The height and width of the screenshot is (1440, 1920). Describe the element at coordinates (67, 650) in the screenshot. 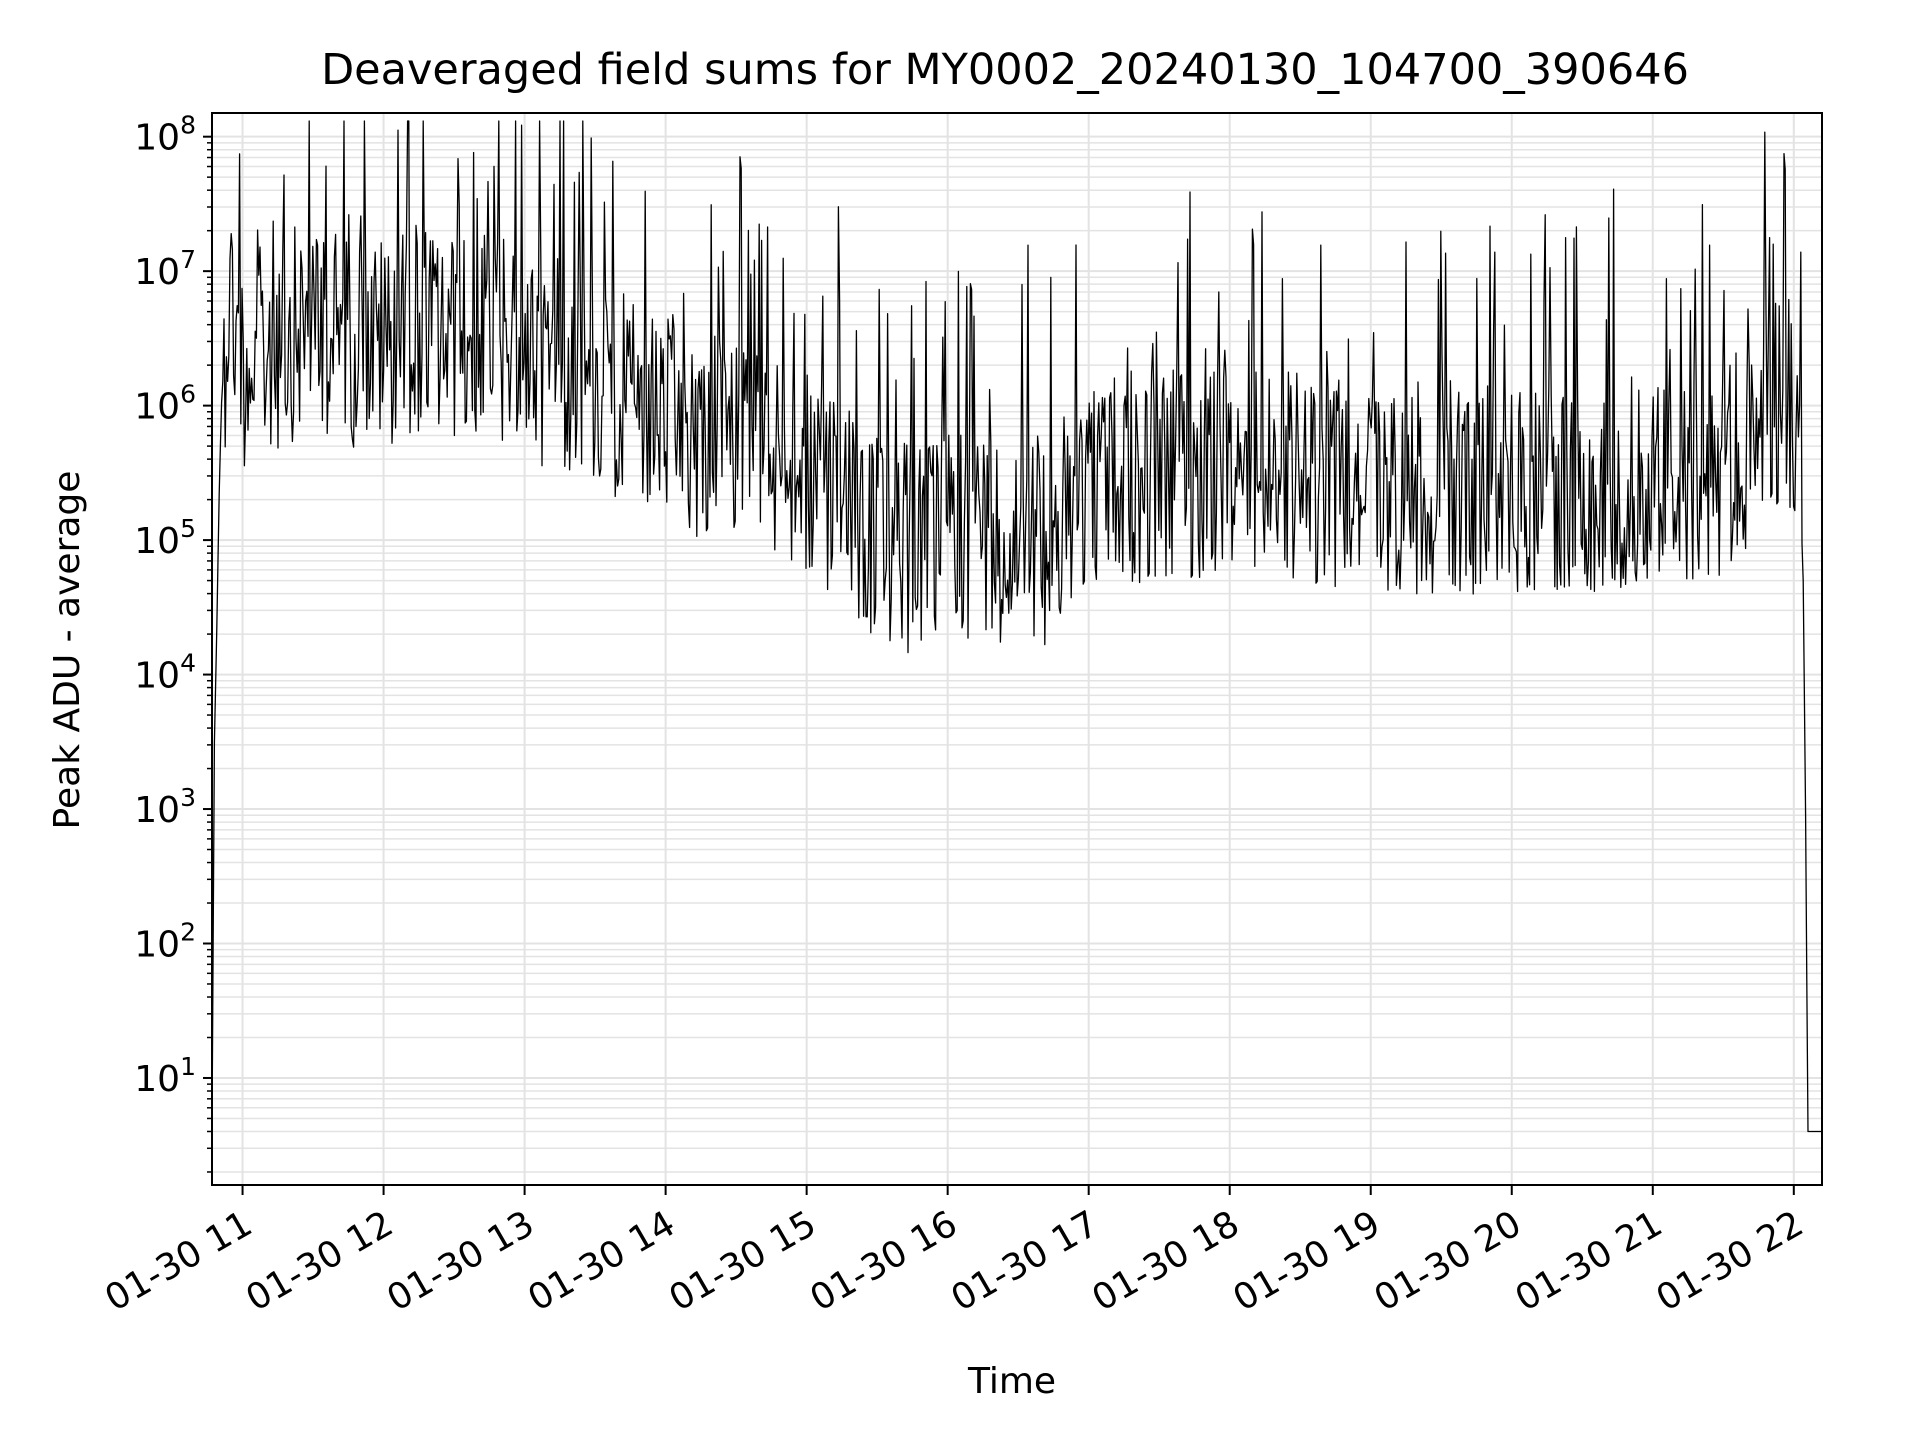

I see `y-axis-label: Peak ADU - average` at that location.